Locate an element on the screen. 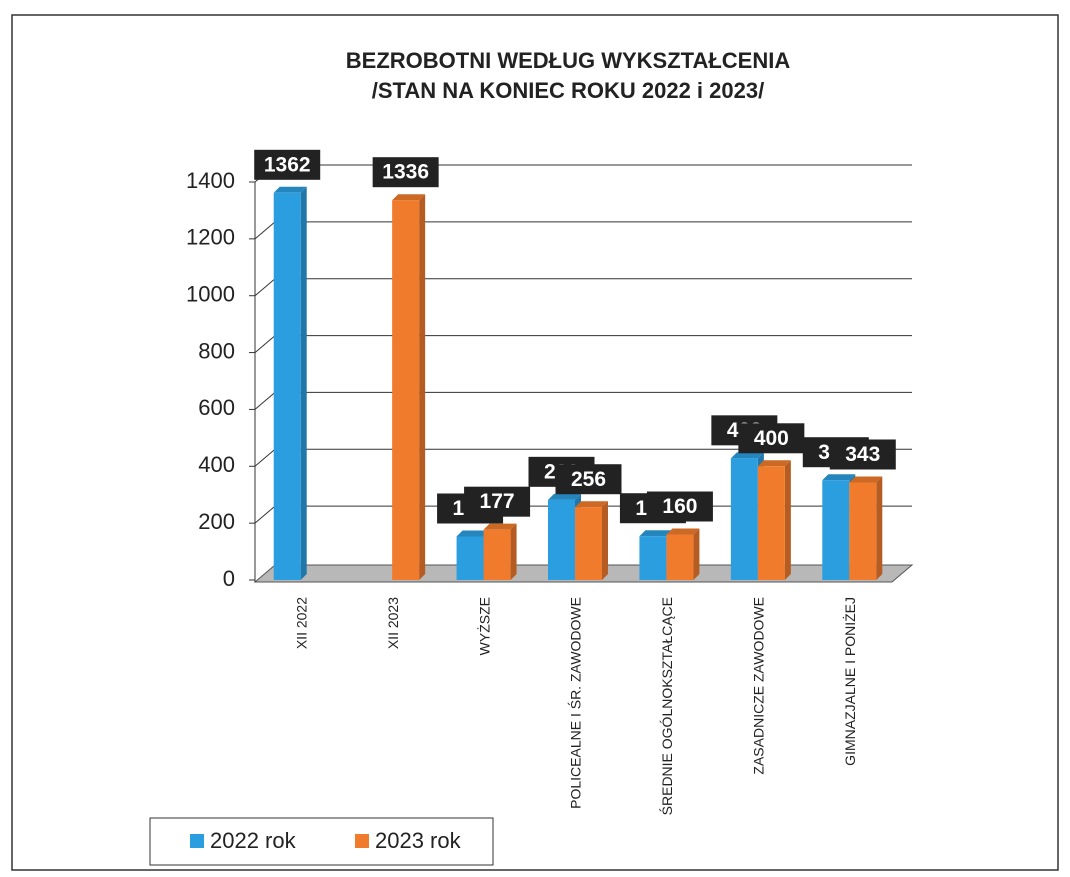 Image resolution: width=1070 pixels, height=877 pixels. legend is located at coordinates (321, 841).